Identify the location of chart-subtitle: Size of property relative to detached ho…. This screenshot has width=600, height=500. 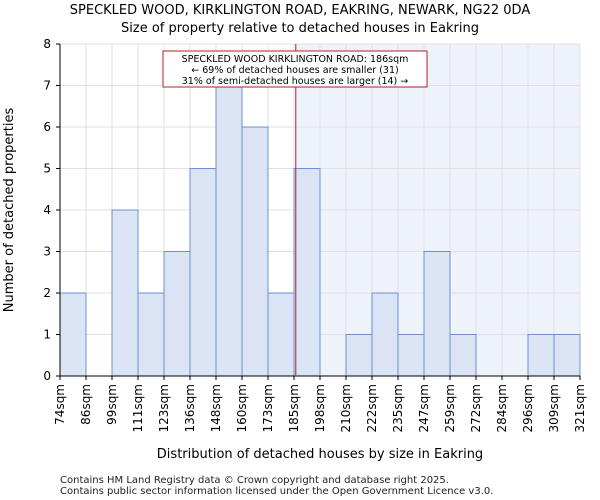
(300, 28).